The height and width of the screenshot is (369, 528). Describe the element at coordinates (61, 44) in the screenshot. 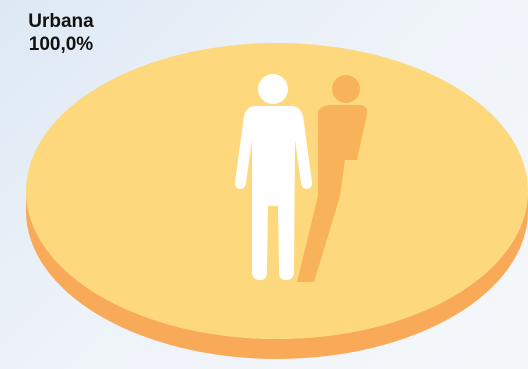

I see `data-label-value: 100,0%` at that location.